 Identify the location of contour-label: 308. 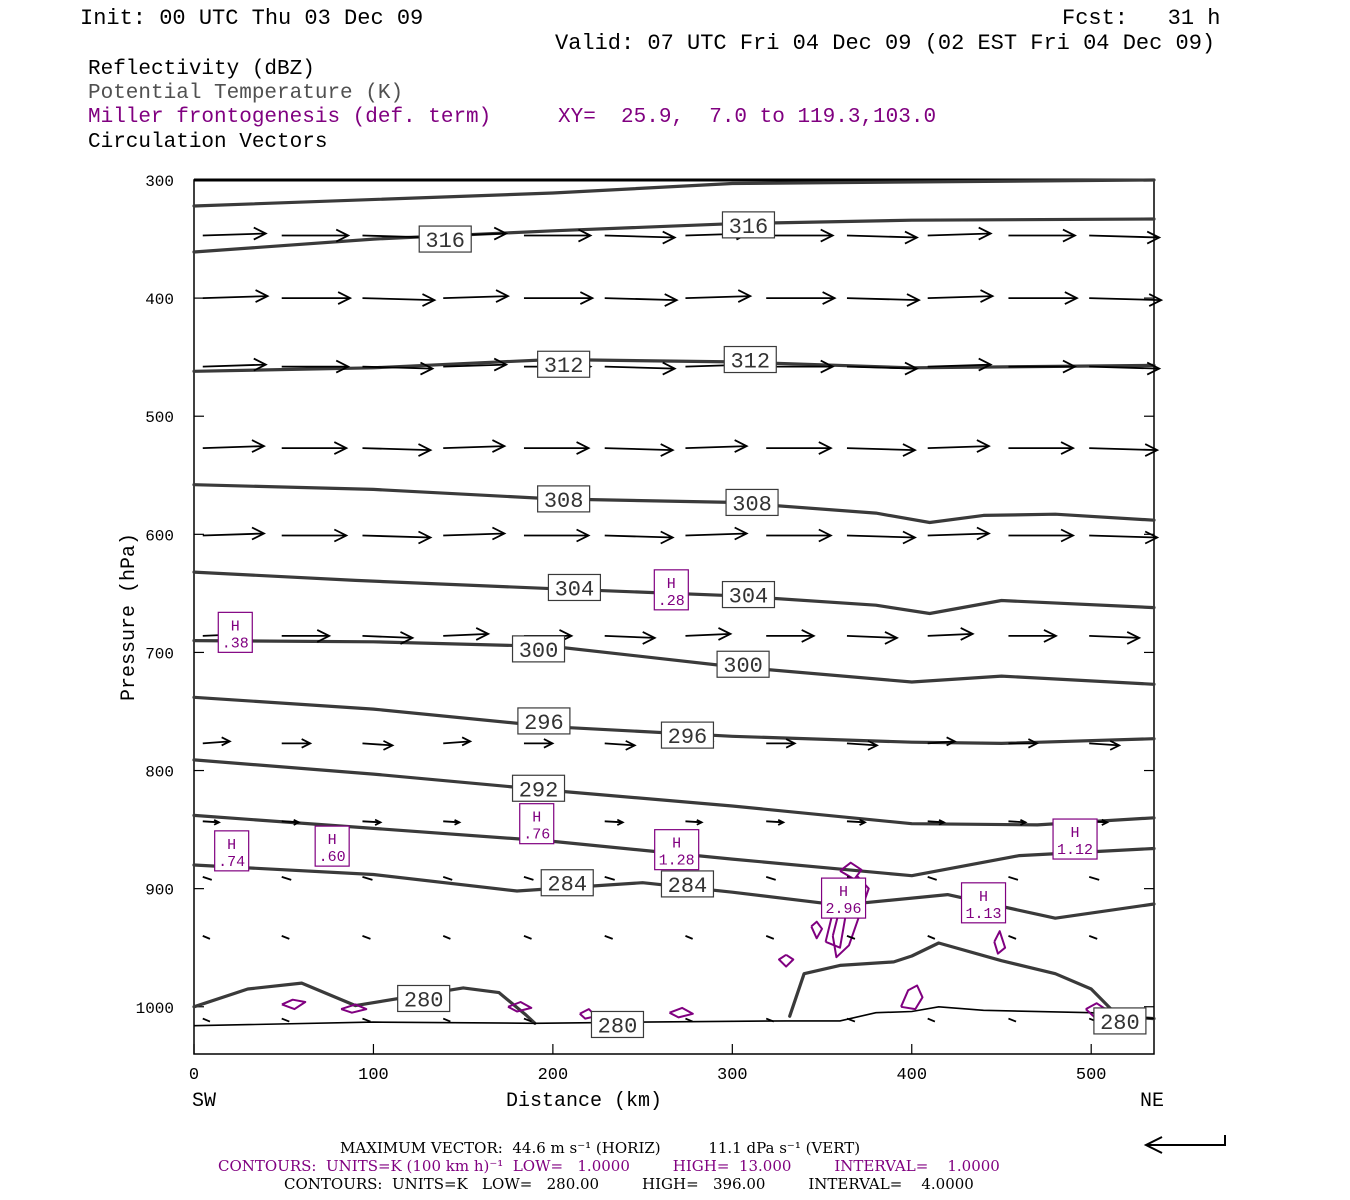
(564, 501).